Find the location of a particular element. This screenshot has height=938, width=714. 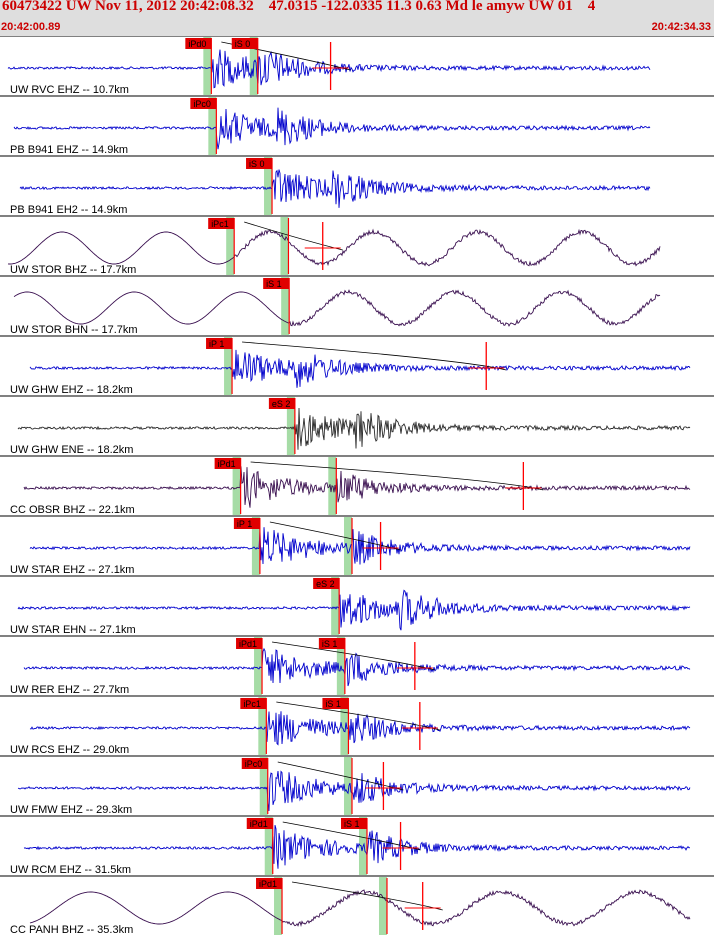

station-label: UW RER EHZ -- 27.7km is located at coordinates (69, 690).